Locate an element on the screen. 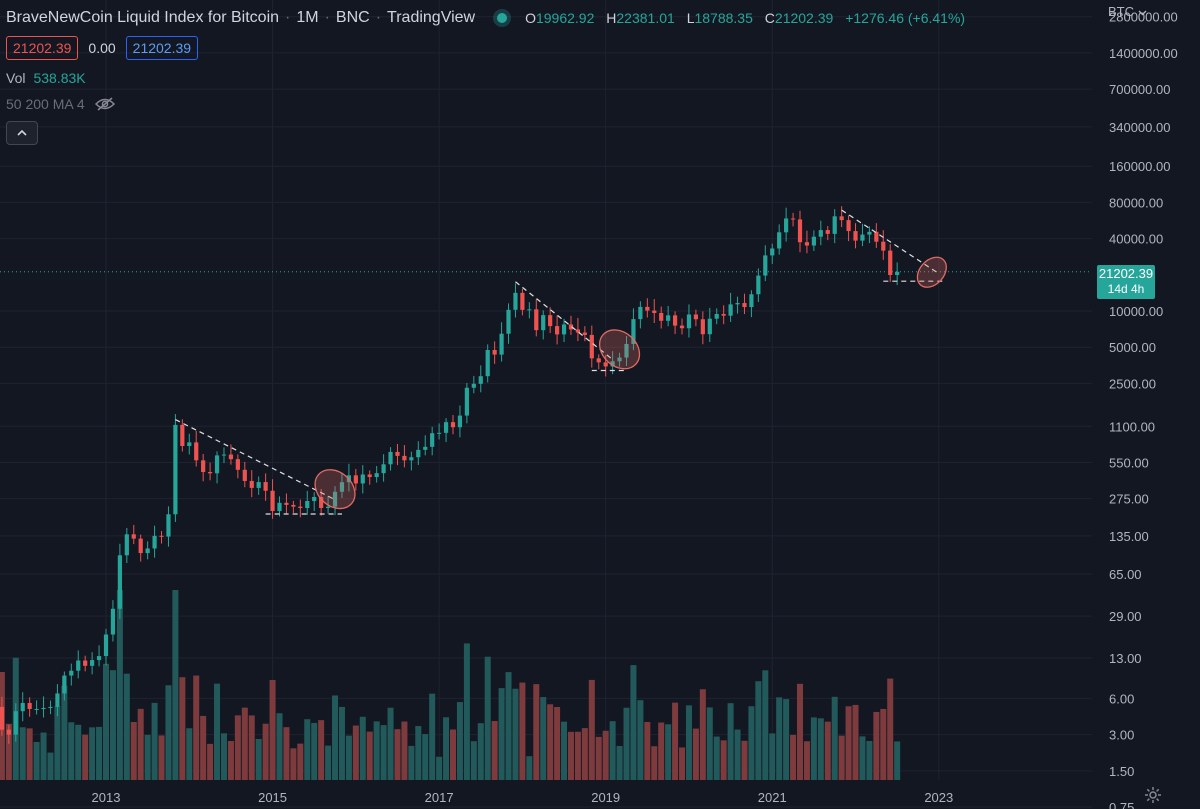 The height and width of the screenshot is (809, 1200). collapse-legend-button is located at coordinates (22, 133).